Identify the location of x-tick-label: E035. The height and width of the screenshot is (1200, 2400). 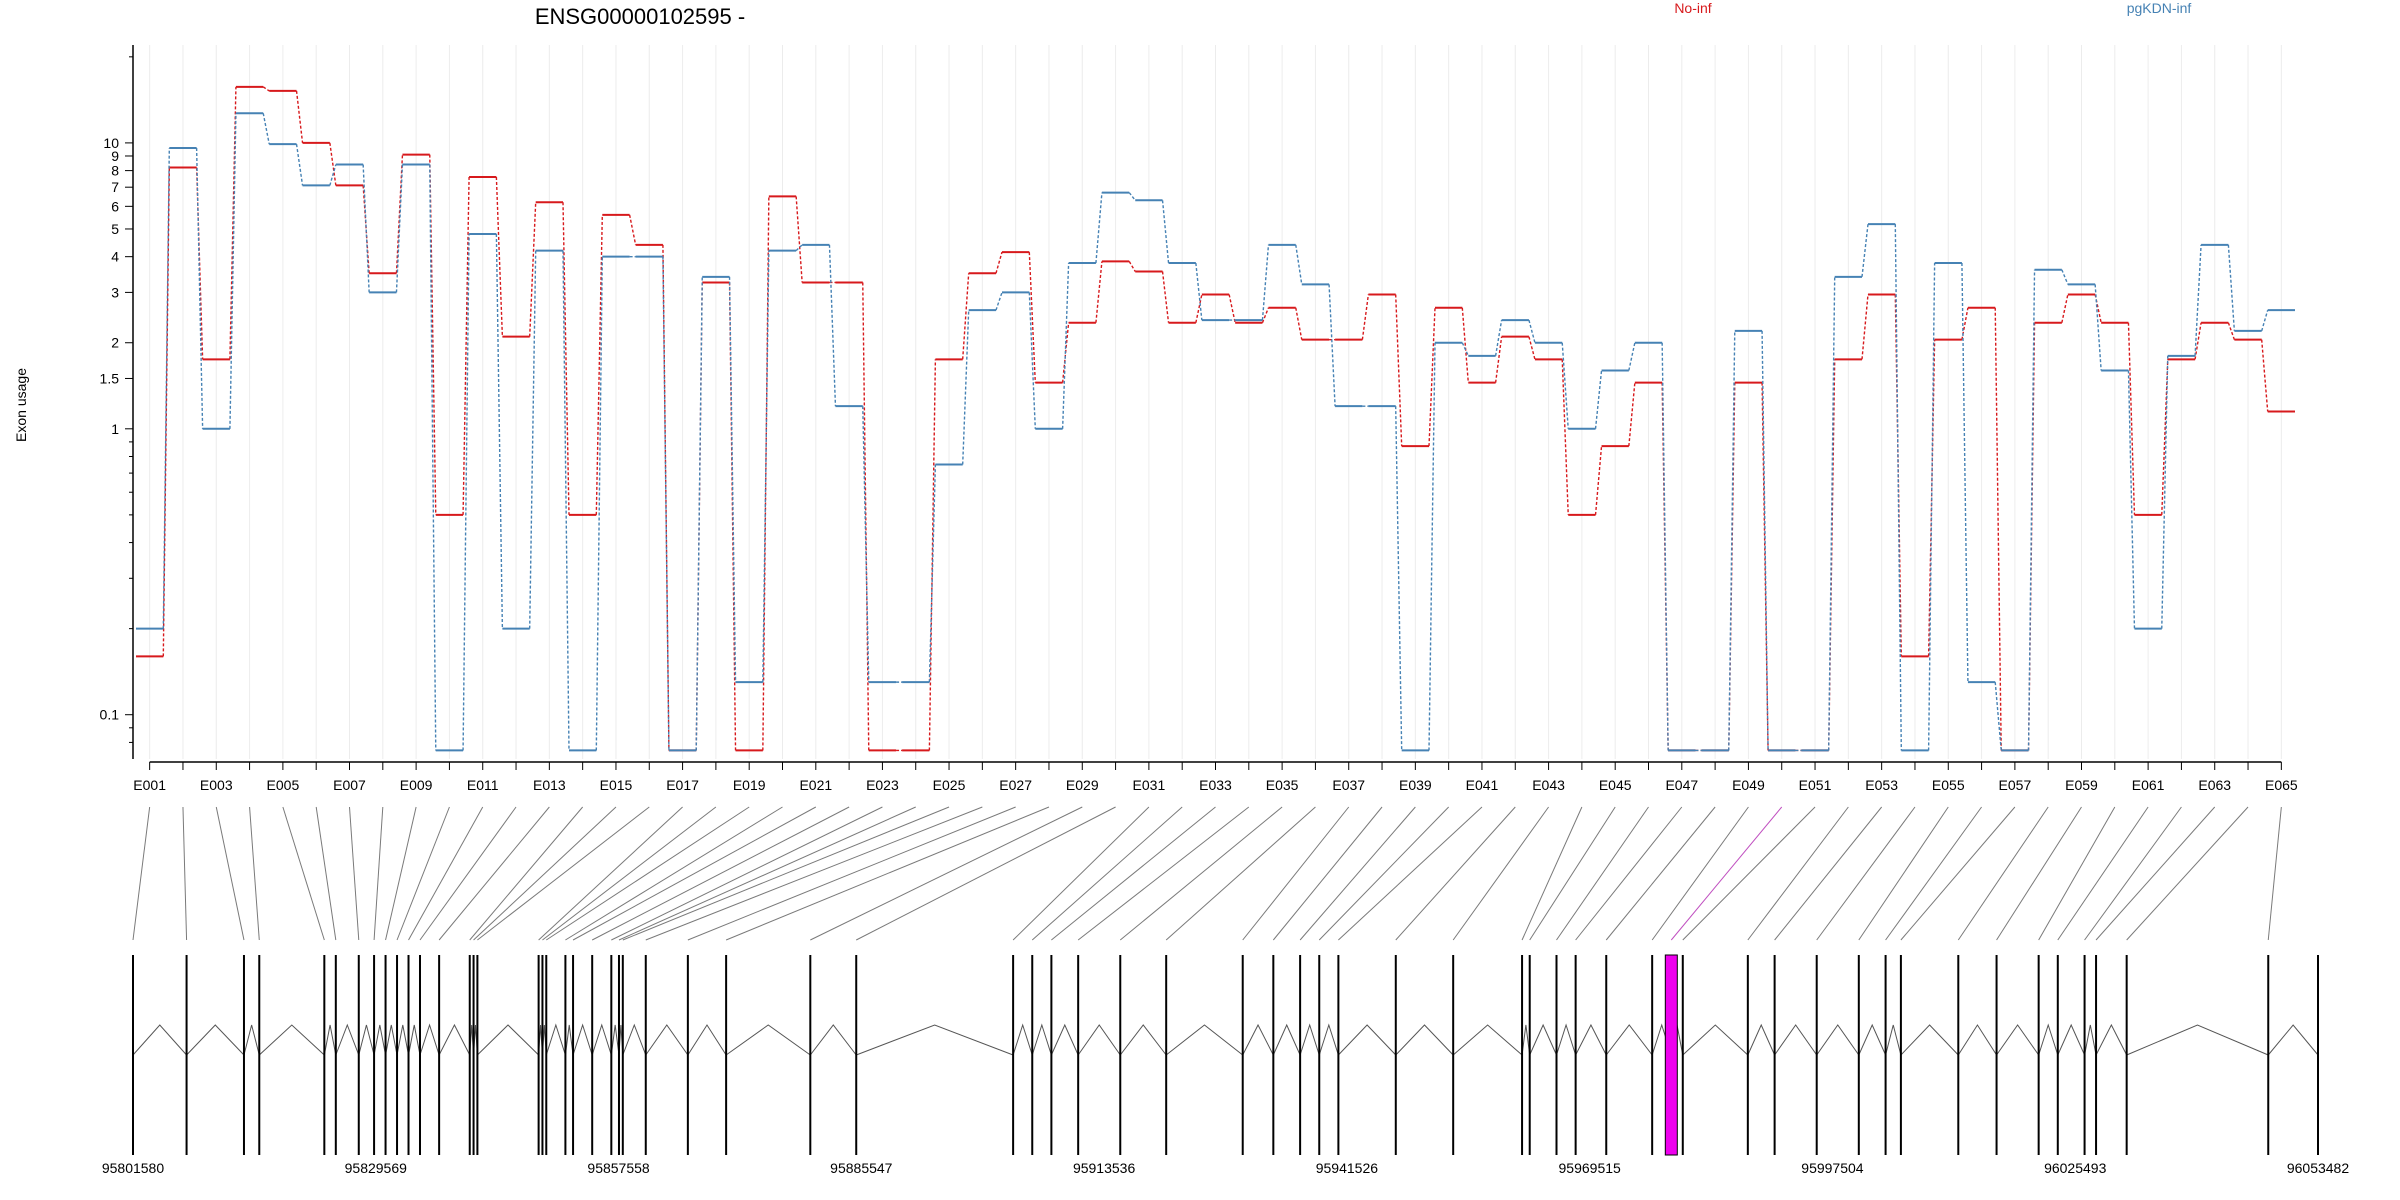
(1282, 785).